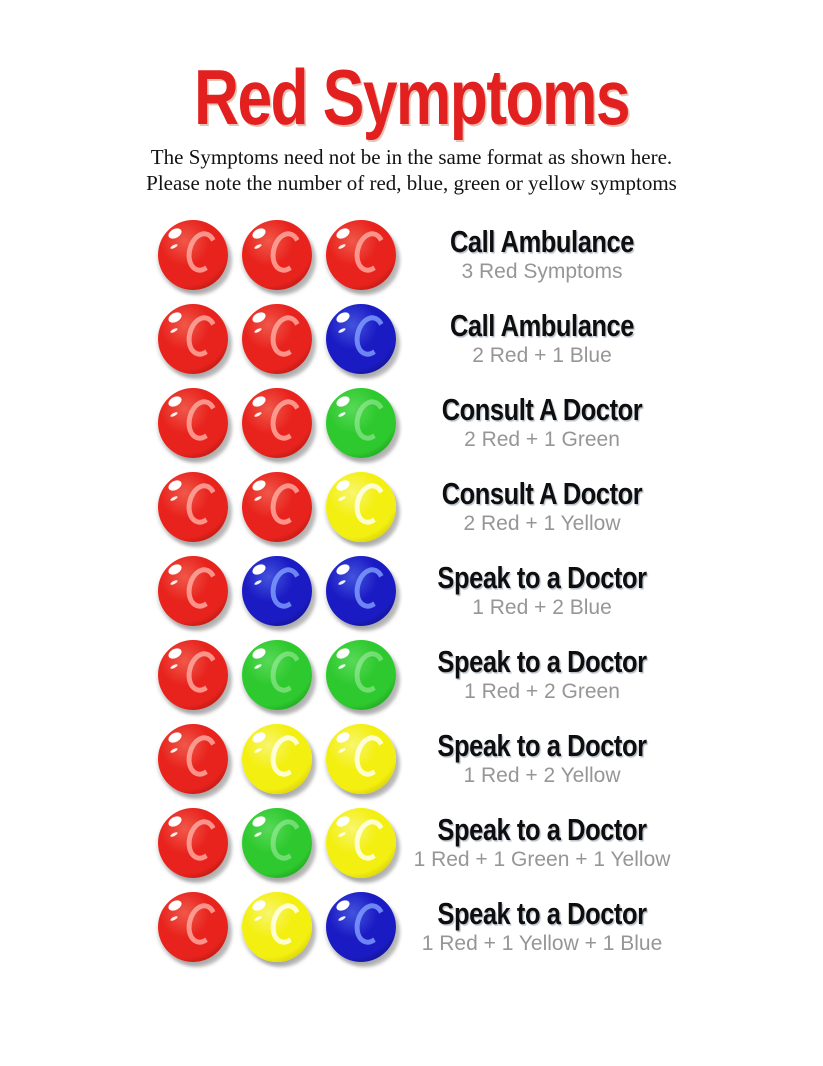  I want to click on symptom-row: Consult A Doctor 2 Red + 1 Yellow, so click(490, 507).